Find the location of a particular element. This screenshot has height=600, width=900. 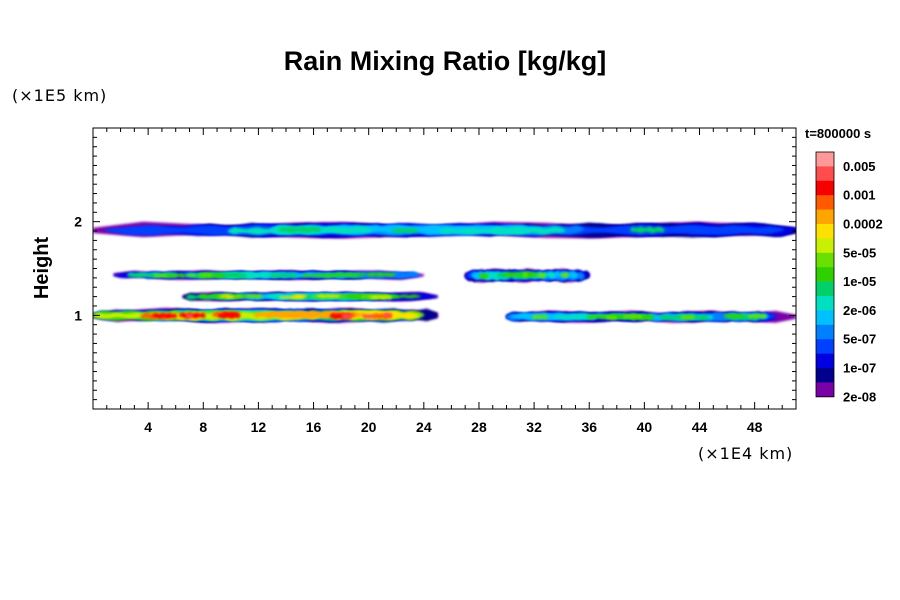

x-tick-label: 8 is located at coordinates (203, 427).